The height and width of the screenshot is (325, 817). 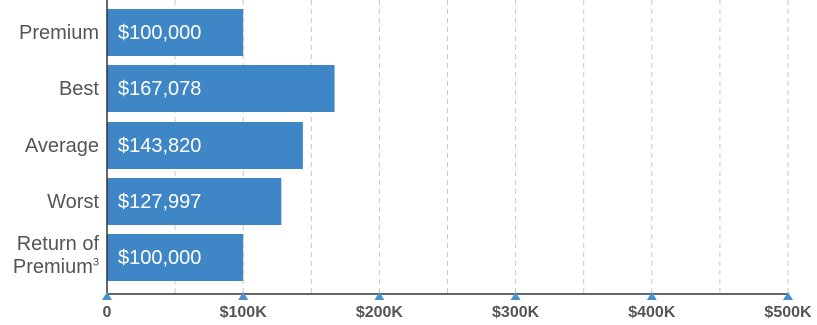 What do you see at coordinates (788, 312) in the screenshot?
I see `x-tick-label: $500K` at bounding box center [788, 312].